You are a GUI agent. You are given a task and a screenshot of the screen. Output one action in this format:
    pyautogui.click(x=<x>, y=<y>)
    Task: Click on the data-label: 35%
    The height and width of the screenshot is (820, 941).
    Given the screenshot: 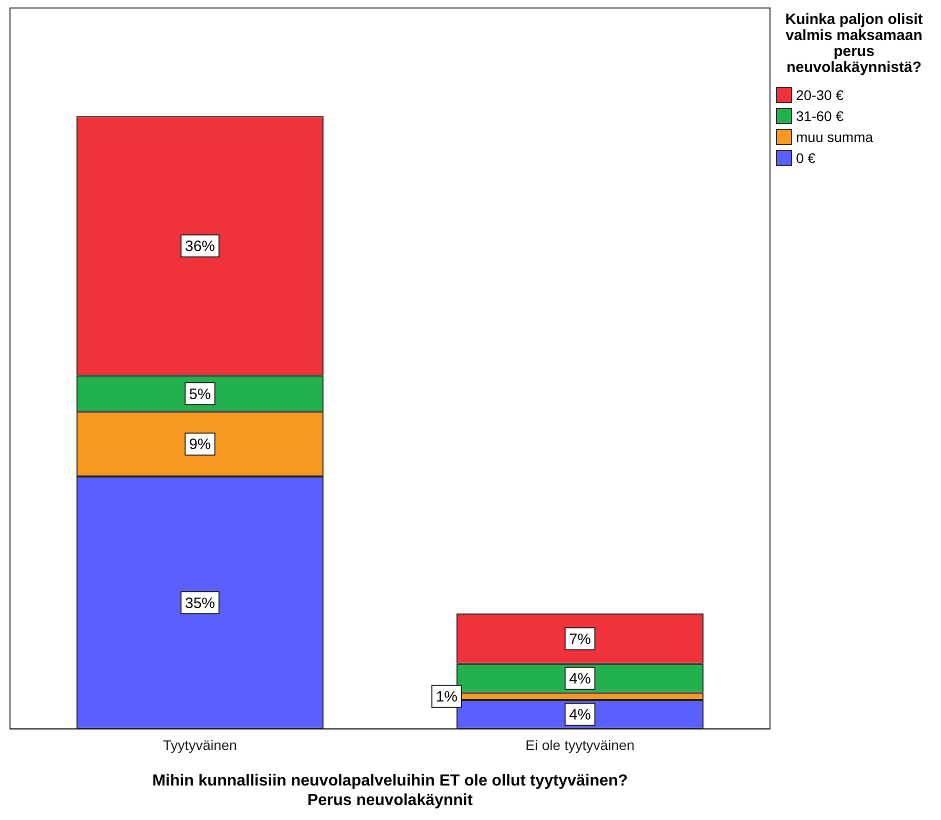 What is the action you would take?
    pyautogui.click(x=200, y=603)
    